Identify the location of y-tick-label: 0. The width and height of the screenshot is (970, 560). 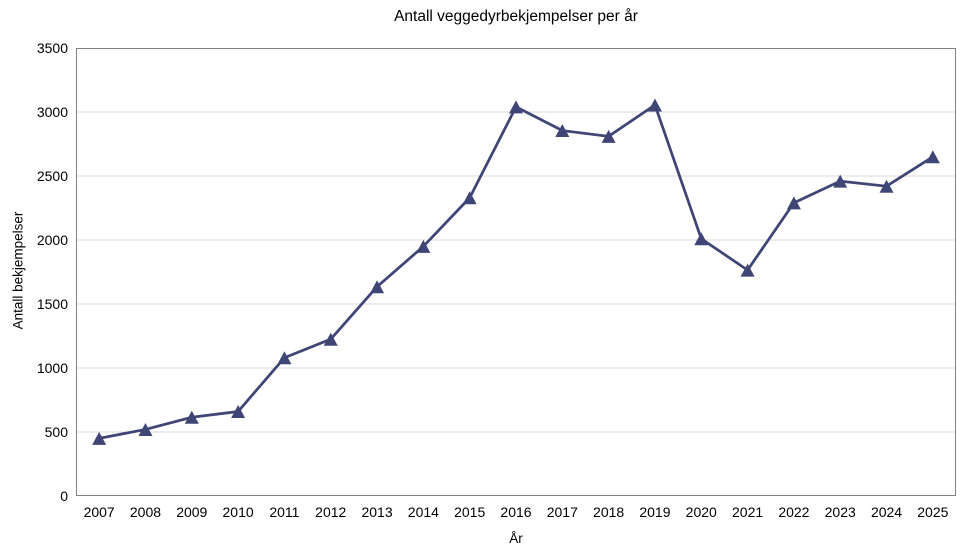
(64, 496).